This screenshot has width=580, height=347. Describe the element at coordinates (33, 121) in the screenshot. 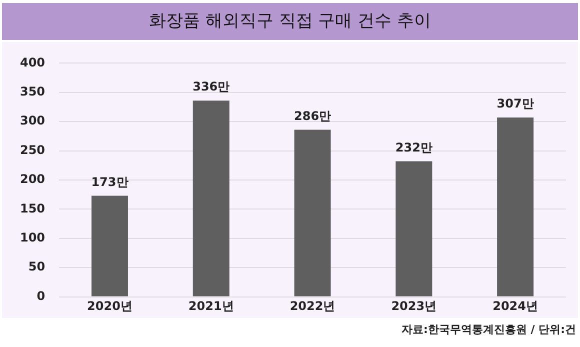

I see `y-tick-label: 300` at that location.